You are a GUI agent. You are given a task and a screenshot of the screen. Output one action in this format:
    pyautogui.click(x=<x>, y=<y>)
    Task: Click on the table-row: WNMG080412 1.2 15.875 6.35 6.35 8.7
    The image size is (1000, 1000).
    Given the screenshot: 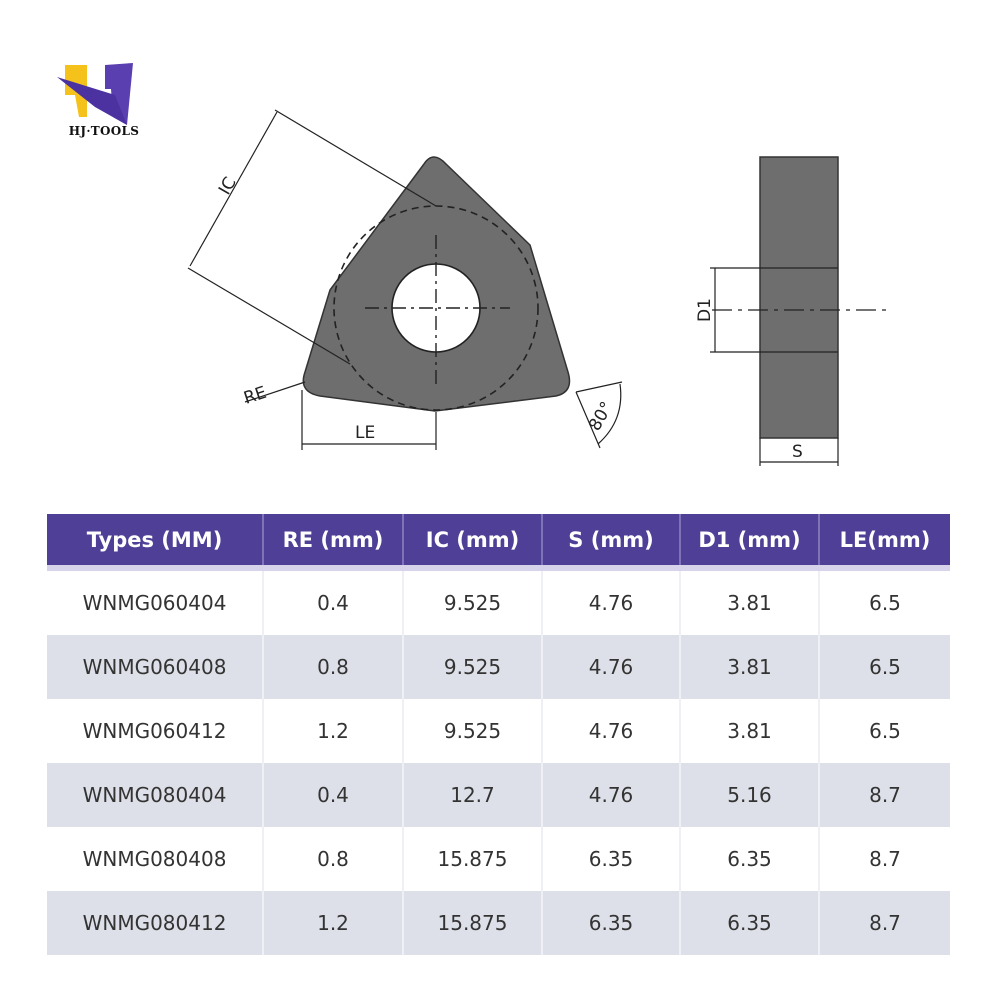 What is the action you would take?
    pyautogui.click(x=498, y=923)
    